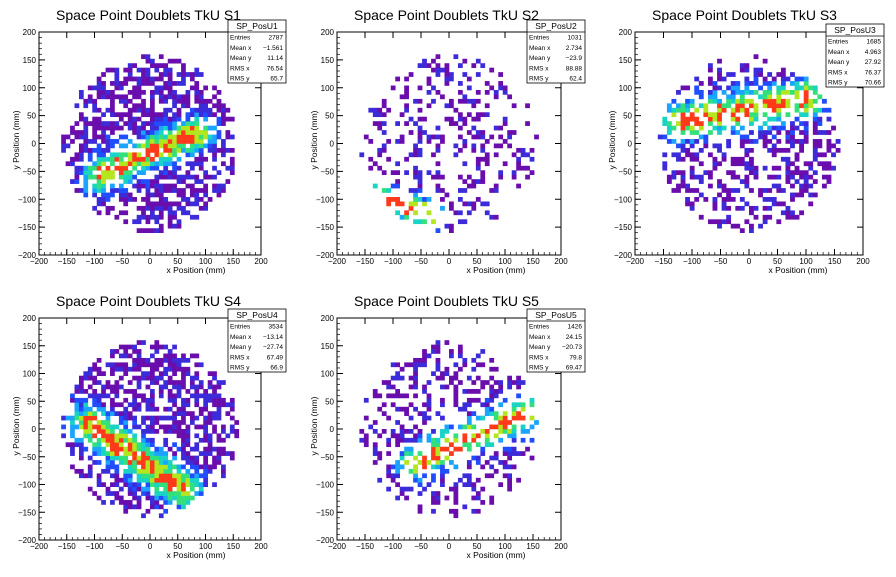 The width and height of the screenshot is (896, 577). What do you see at coordinates (29, 457) in the screenshot?
I see `y-tick-label: −50` at bounding box center [29, 457].